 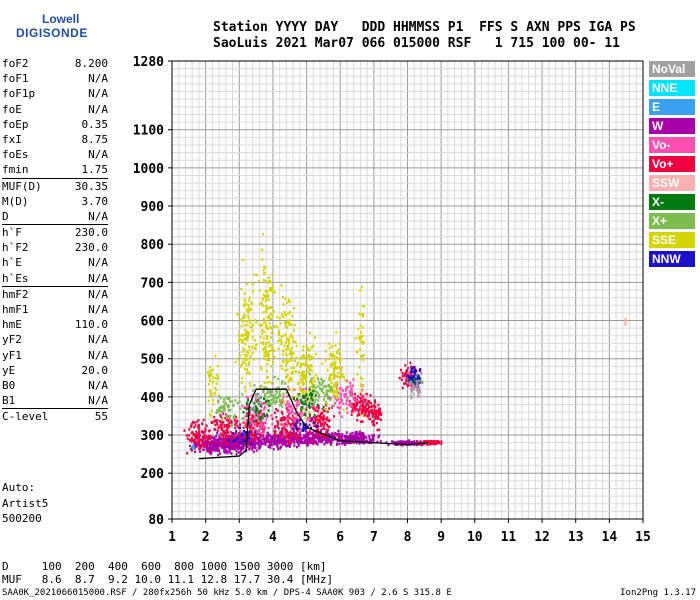 What do you see at coordinates (408, 537) in the screenshot?
I see `x-tick-label: 8` at bounding box center [408, 537].